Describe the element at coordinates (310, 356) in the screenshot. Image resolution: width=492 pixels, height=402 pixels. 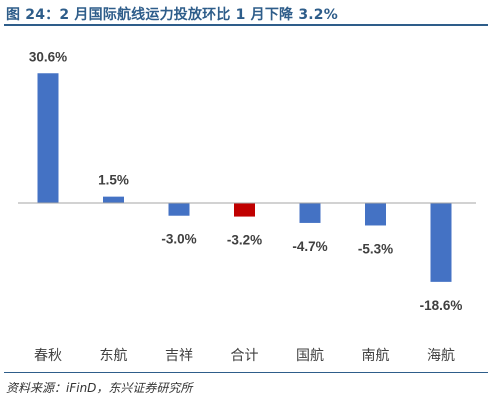
I see `category-label-5: 国航` at that location.